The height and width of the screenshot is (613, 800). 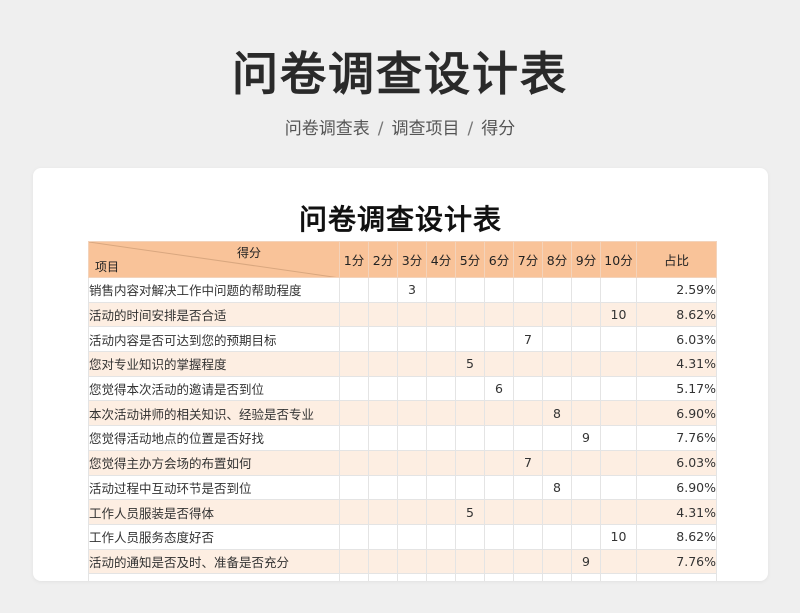 I want to click on score-column-header: 5分, so click(x=470, y=259).